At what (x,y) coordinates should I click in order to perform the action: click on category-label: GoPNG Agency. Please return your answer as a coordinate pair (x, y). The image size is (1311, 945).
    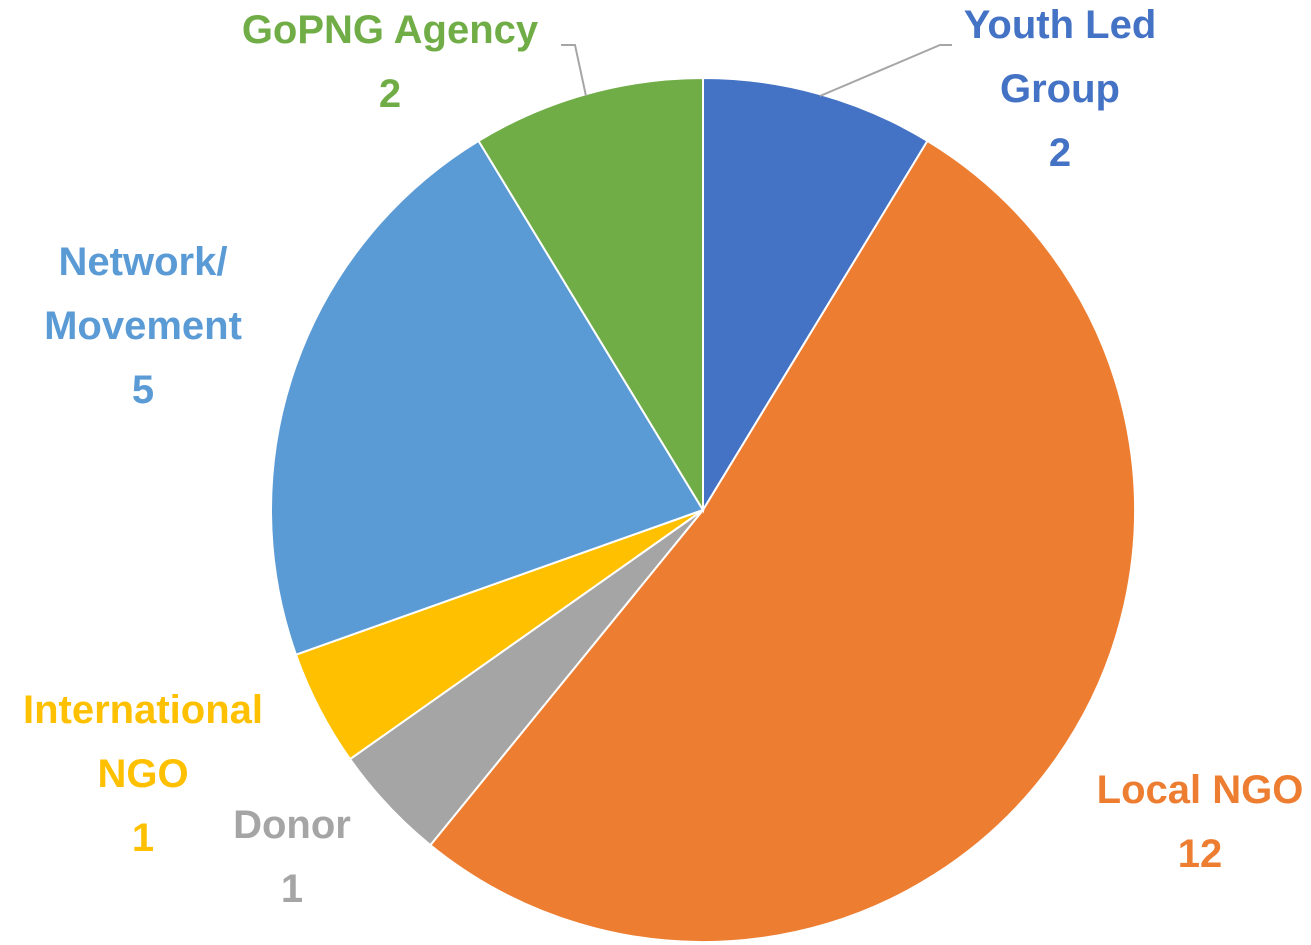
    Looking at the image, I should click on (390, 30).